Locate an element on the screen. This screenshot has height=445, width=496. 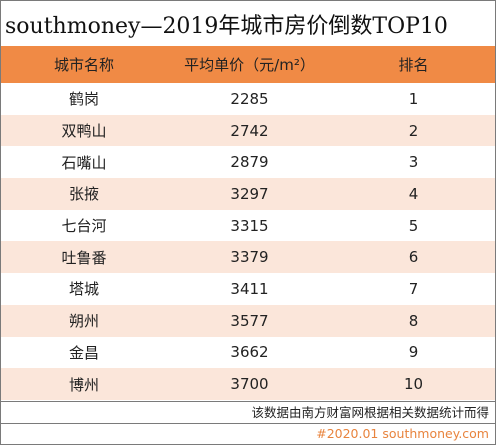
table-row: 双鸭山 2742 2 is located at coordinates (248, 130).